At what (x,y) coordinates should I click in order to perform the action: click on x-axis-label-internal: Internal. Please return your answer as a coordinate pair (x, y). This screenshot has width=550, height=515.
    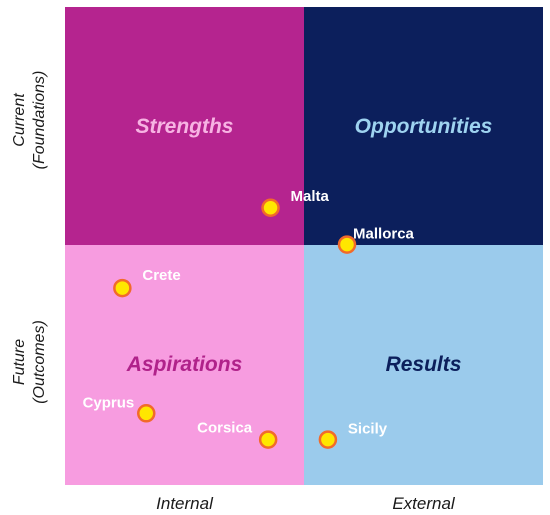
    Looking at the image, I should click on (184, 503).